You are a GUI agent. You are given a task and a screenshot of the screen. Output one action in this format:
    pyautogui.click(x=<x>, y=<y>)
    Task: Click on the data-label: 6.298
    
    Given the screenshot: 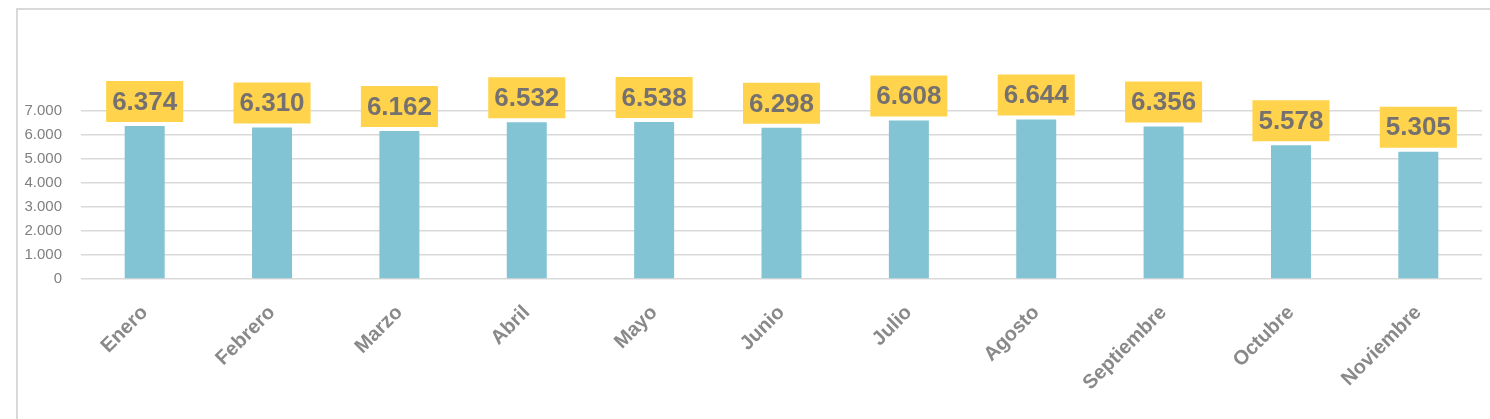 What is the action you would take?
    pyautogui.click(x=781, y=102)
    